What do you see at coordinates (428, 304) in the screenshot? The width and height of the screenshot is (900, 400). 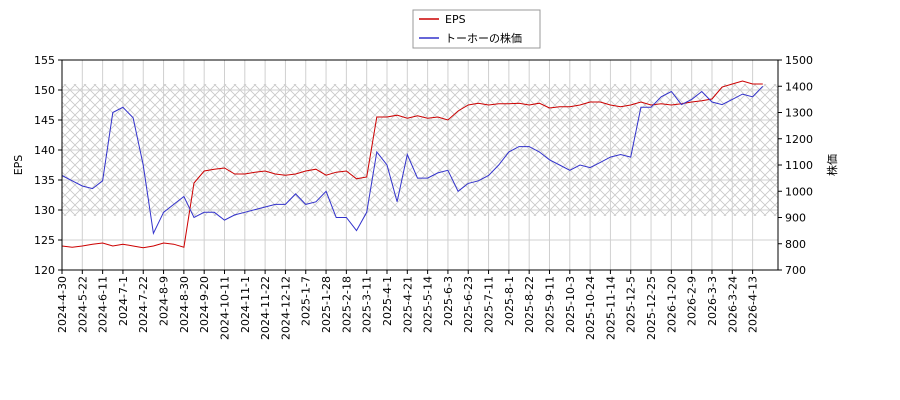 I see `x-tick-label: 2025-5-14` at bounding box center [428, 304].